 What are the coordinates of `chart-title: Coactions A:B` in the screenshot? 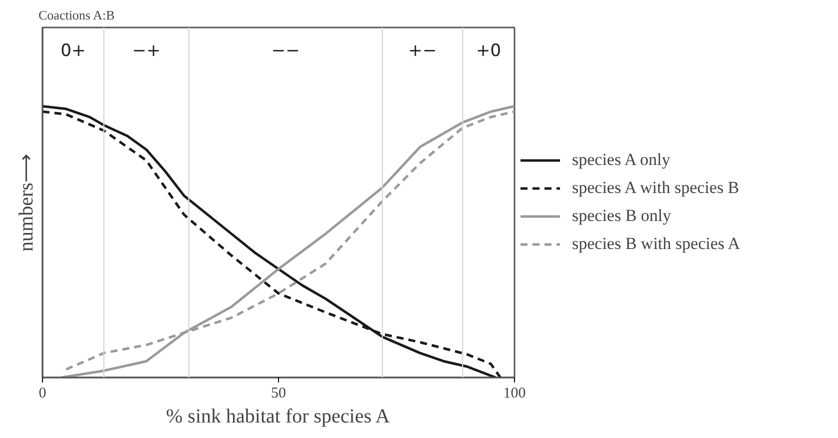 It's located at (77, 15).